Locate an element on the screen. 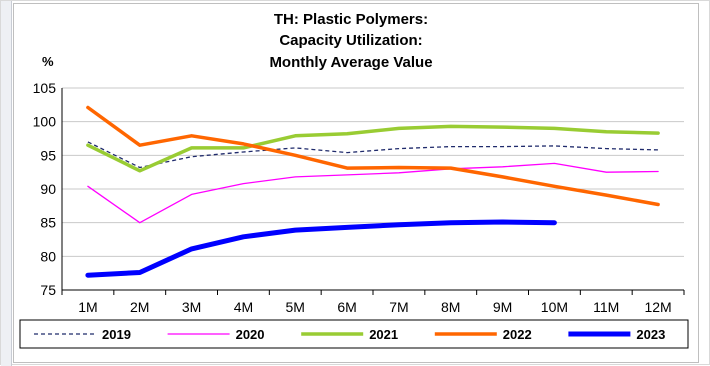 This screenshot has width=710, height=366. series-line-2023 is located at coordinates (321, 248).